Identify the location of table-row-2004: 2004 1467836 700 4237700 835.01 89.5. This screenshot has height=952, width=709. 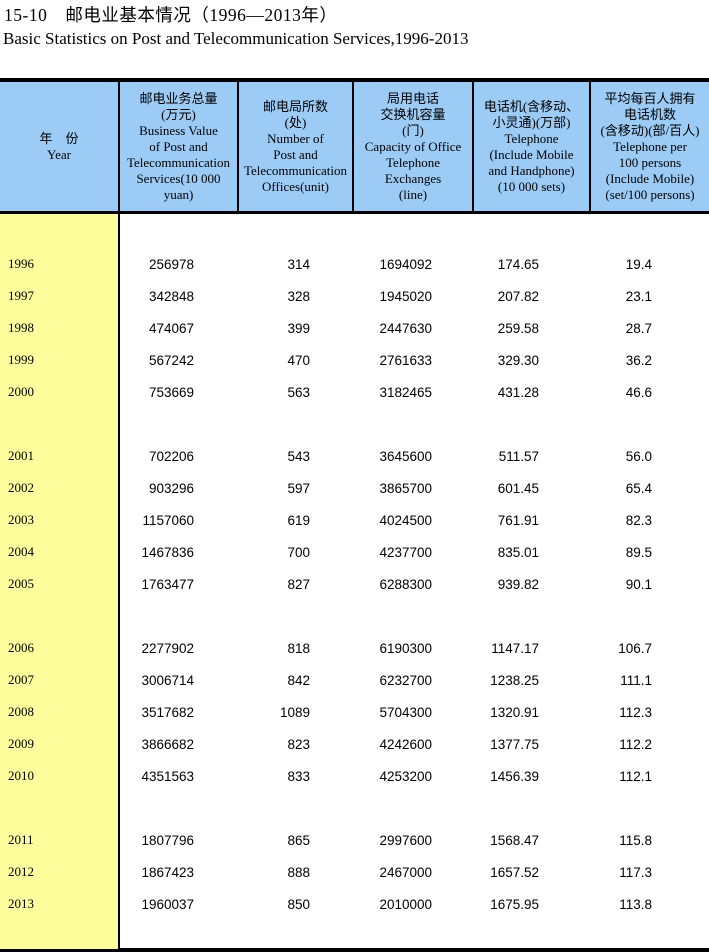
(354, 552).